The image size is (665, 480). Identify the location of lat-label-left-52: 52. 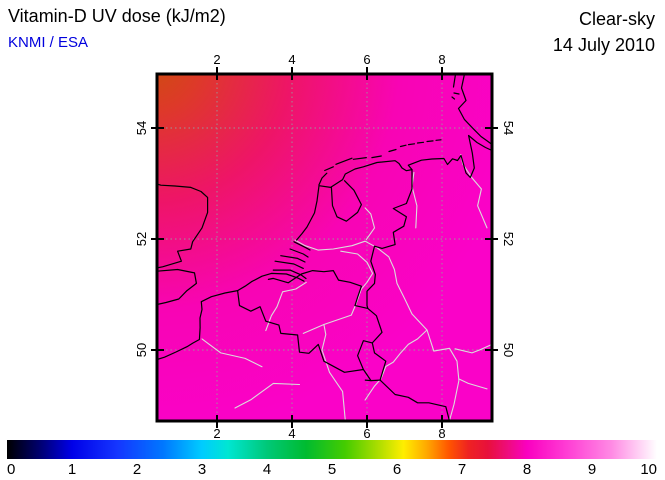
(141, 239).